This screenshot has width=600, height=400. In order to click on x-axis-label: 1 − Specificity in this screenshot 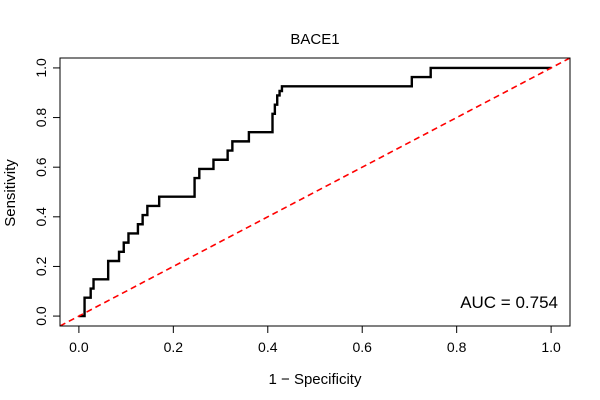, I will do `click(315, 379)`.